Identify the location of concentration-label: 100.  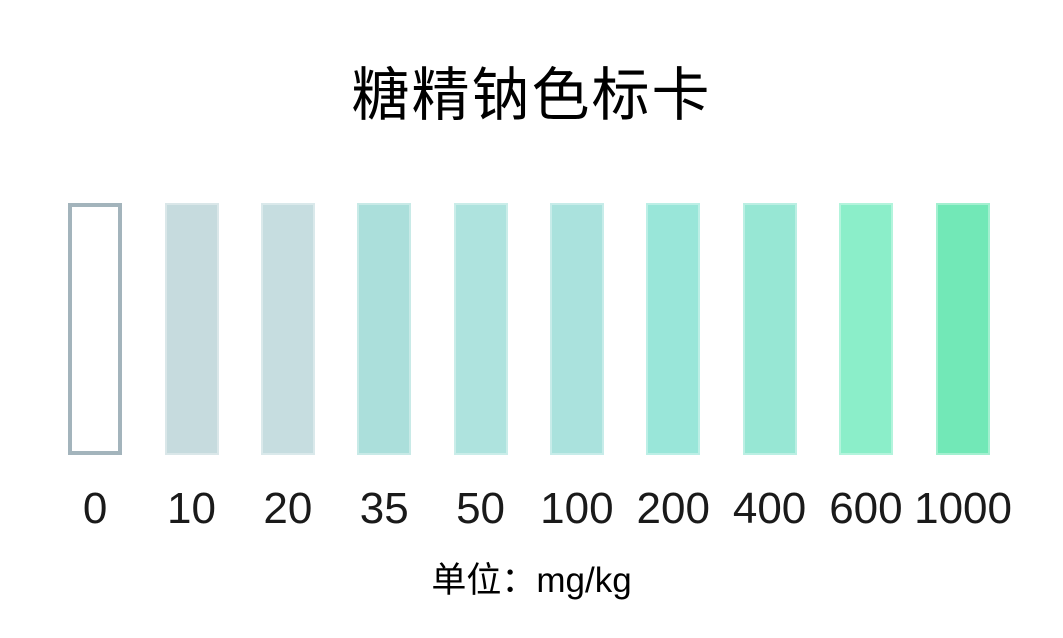
(577, 508).